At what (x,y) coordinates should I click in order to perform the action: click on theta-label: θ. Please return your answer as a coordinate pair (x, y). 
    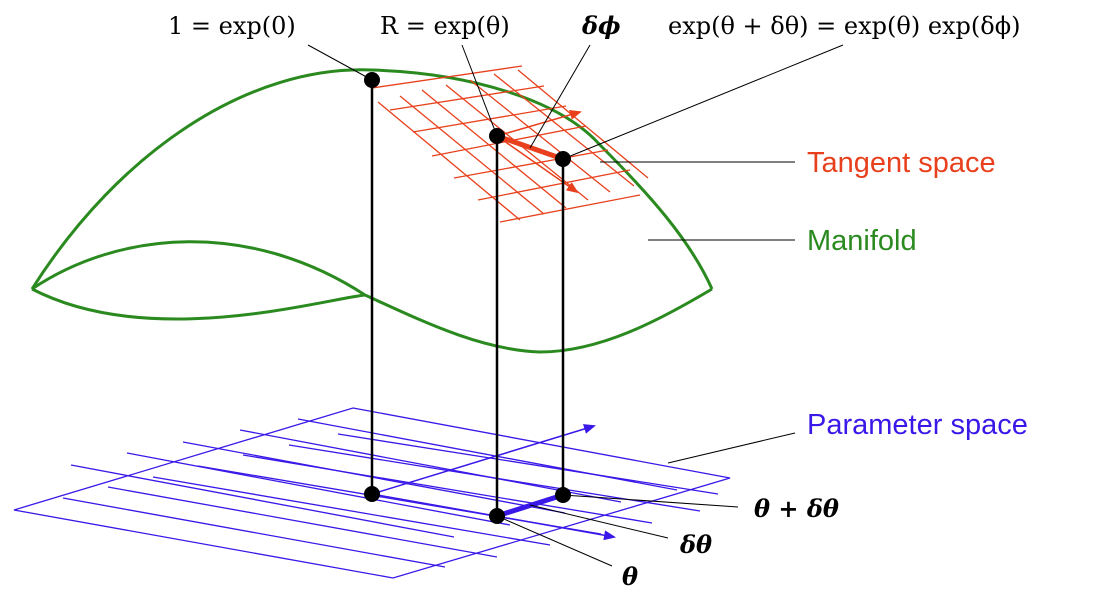
    Looking at the image, I should click on (630, 576).